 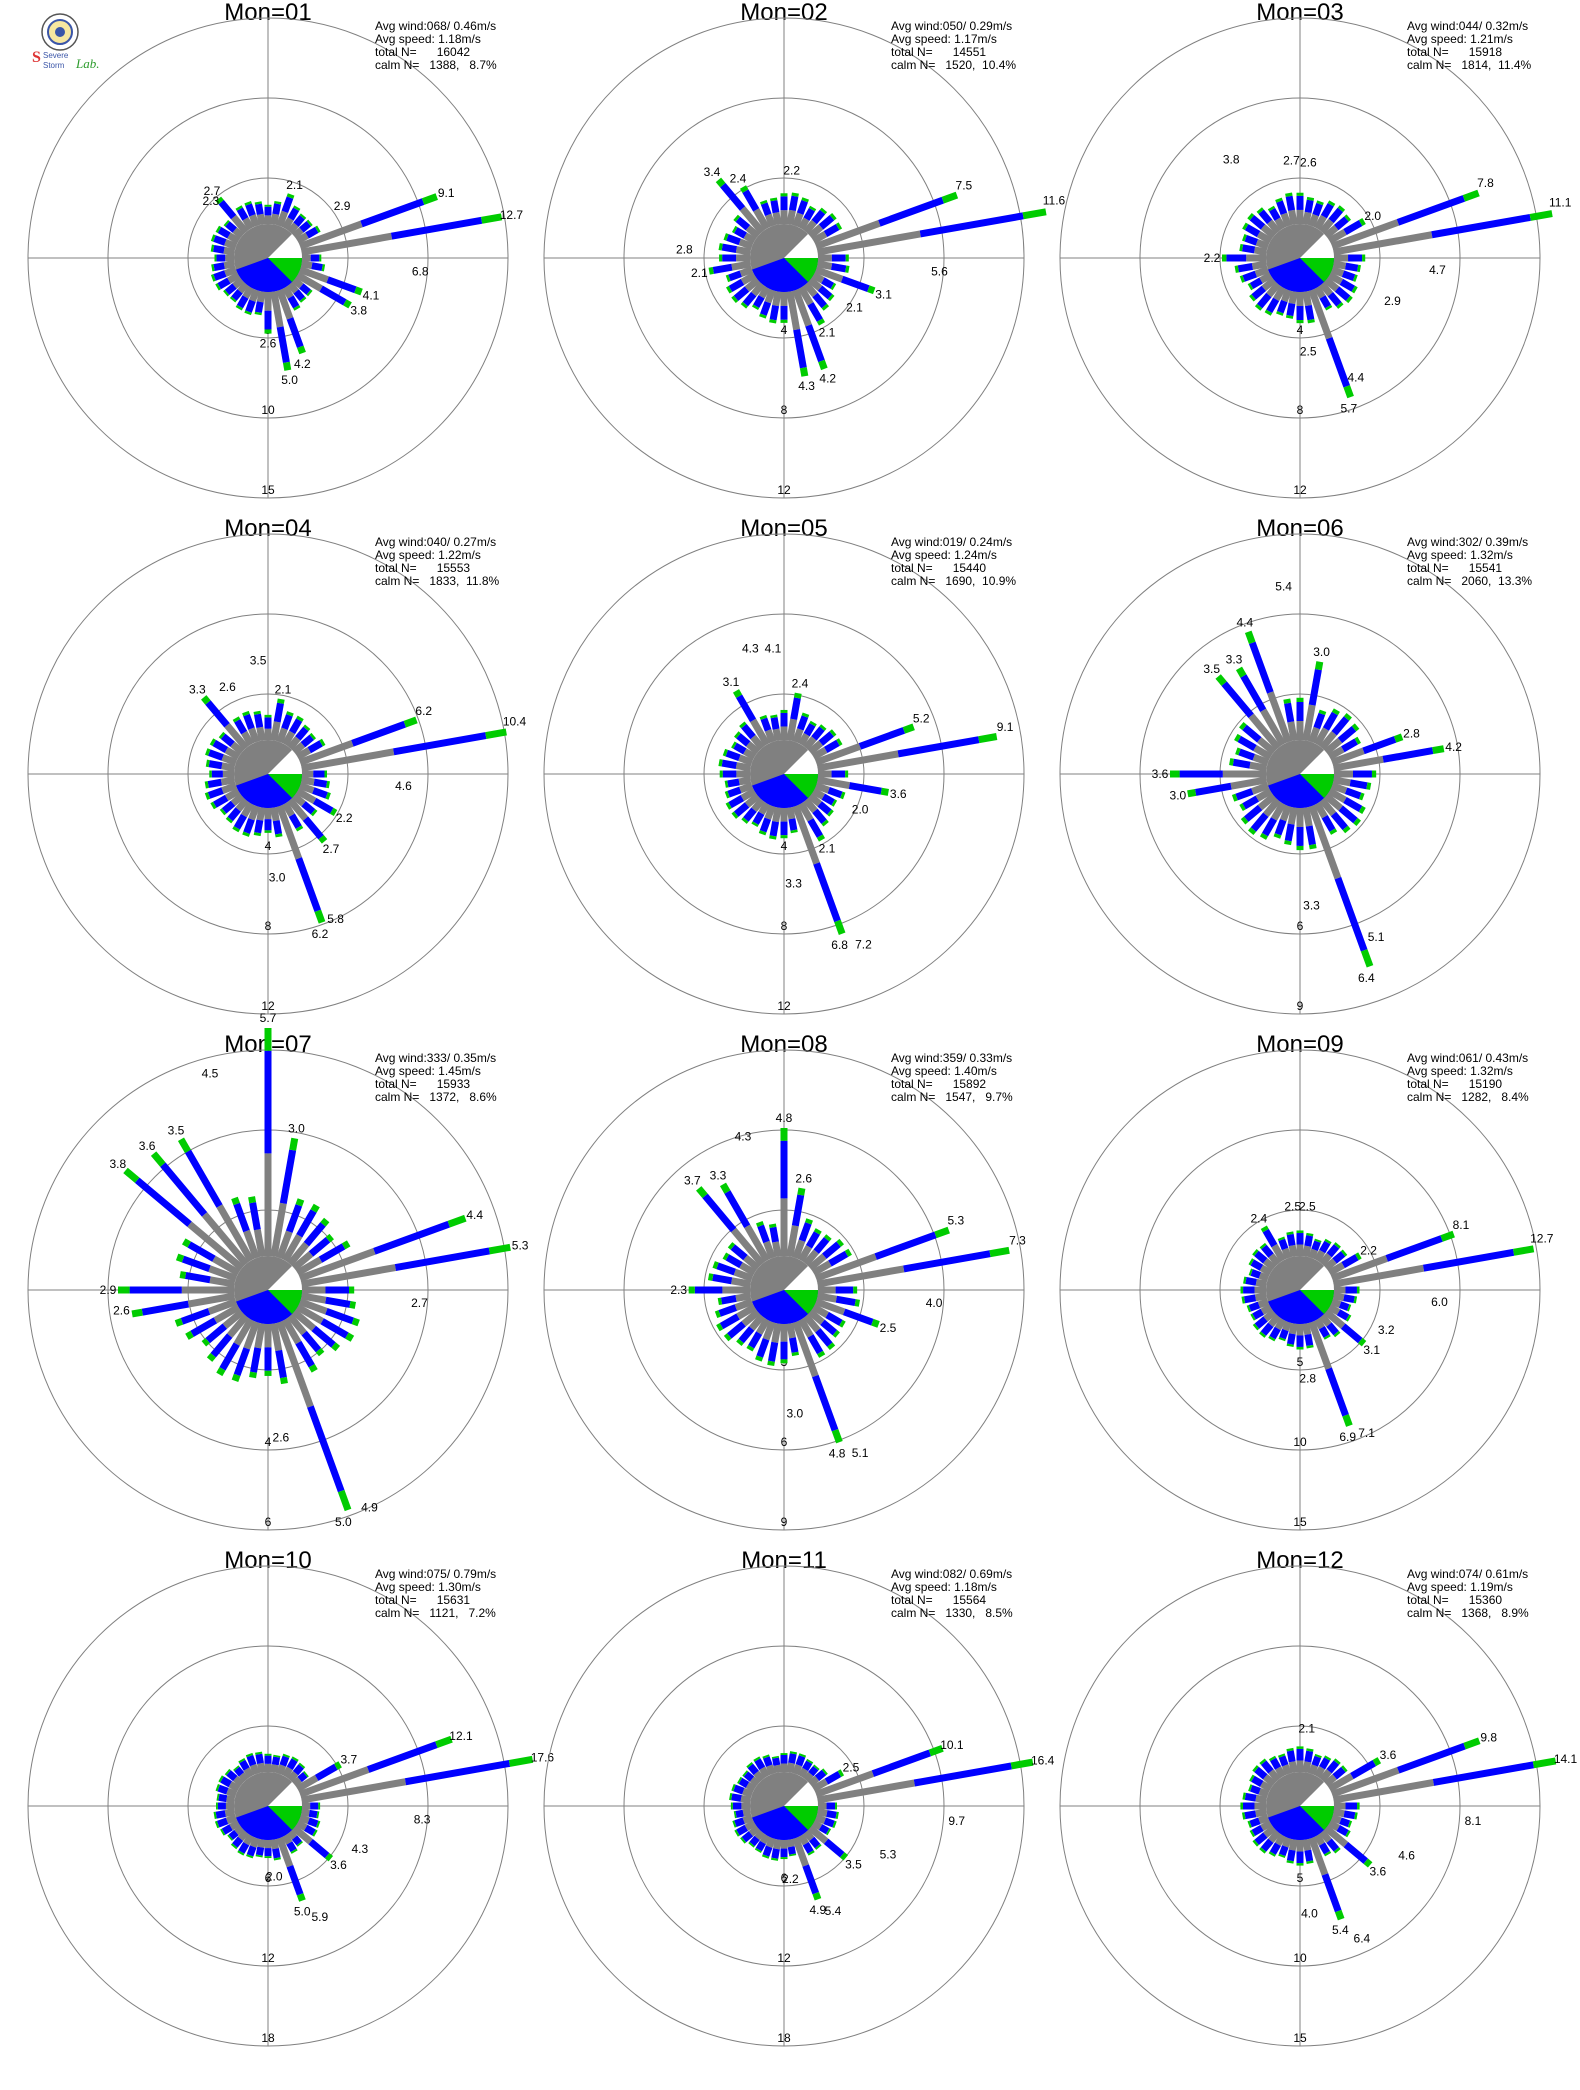 I want to click on calm-wedge-white, so click(x=801, y=1277).